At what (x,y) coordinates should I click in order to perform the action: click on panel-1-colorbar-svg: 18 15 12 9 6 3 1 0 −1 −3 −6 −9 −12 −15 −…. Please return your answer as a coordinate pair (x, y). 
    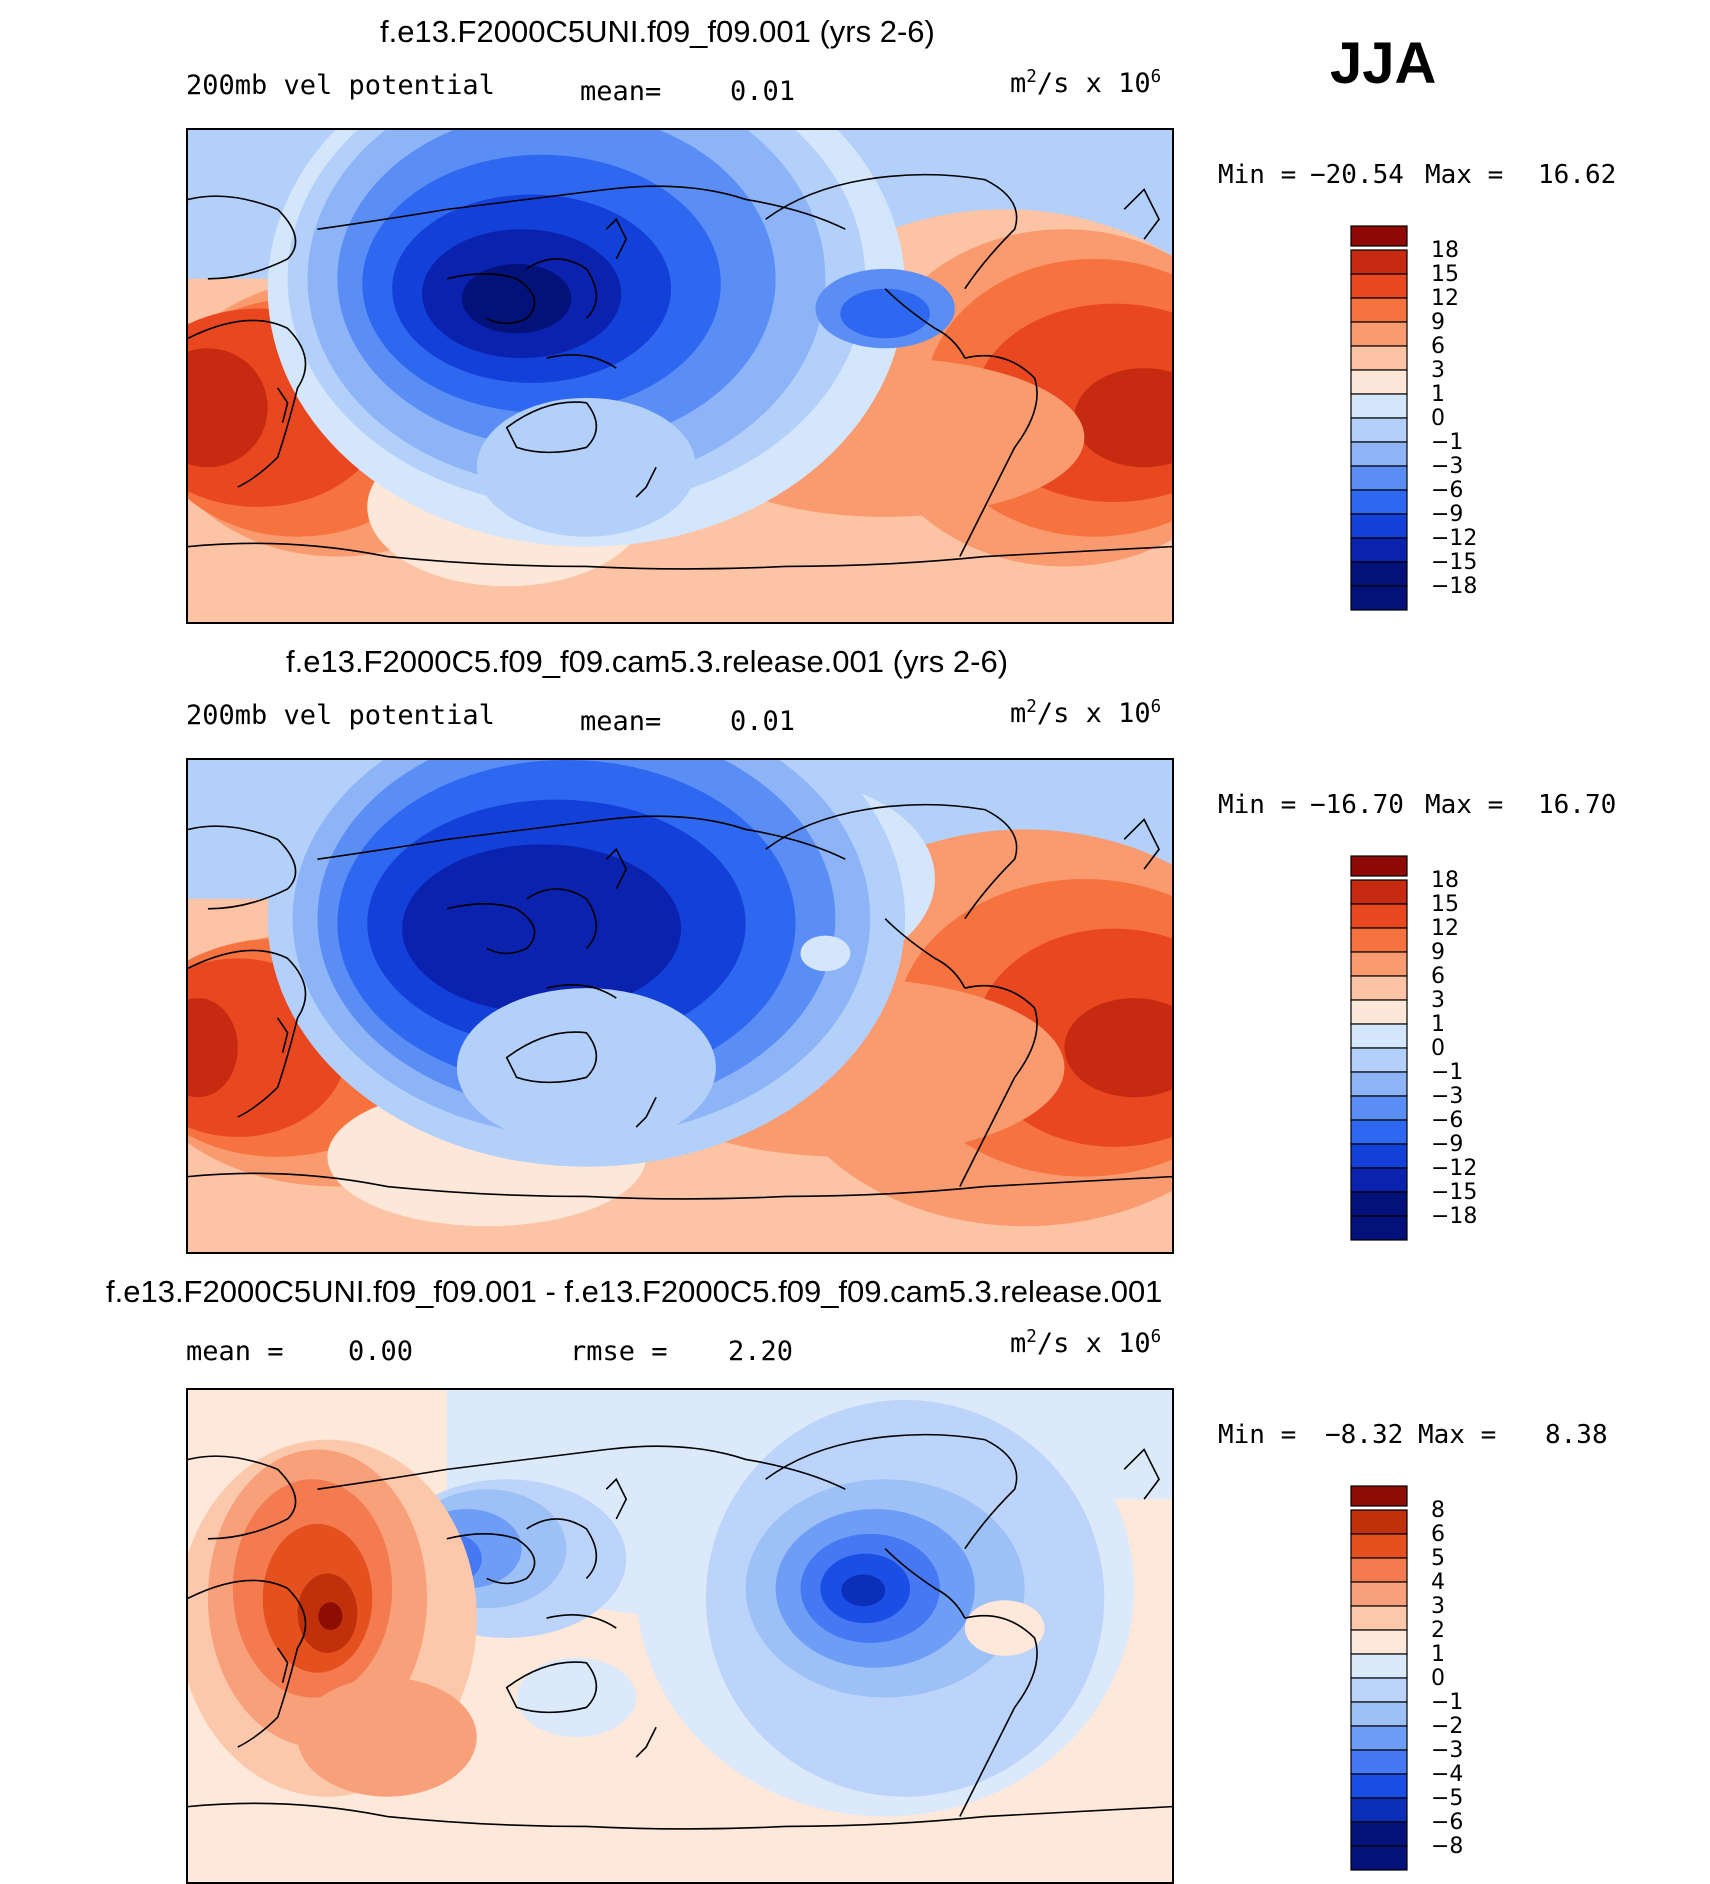
    Looking at the image, I should click on (1413, 418).